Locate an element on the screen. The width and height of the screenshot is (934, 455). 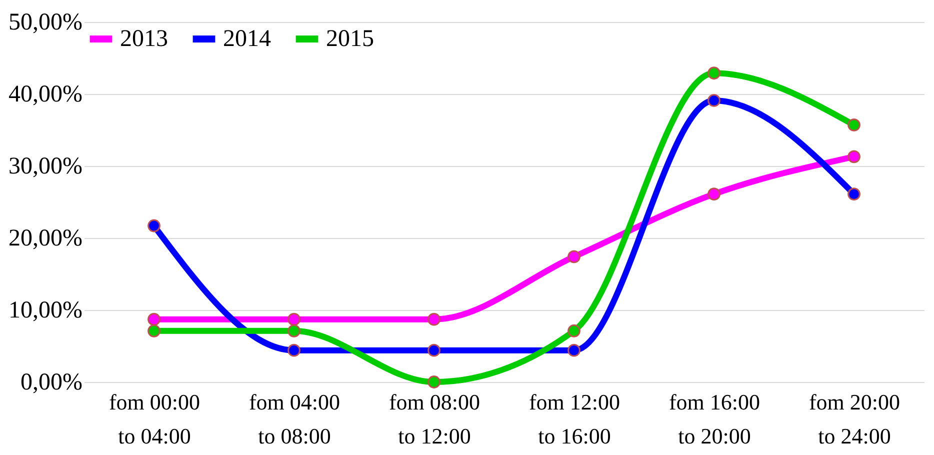
x-tick-label: fom 00:00 to 04:00 is located at coordinates (154, 419).